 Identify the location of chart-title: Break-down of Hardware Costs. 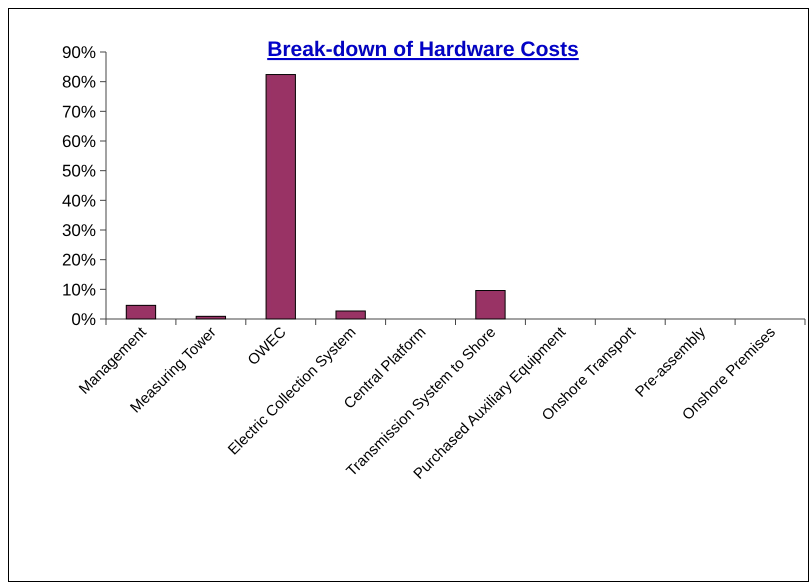
(423, 49).